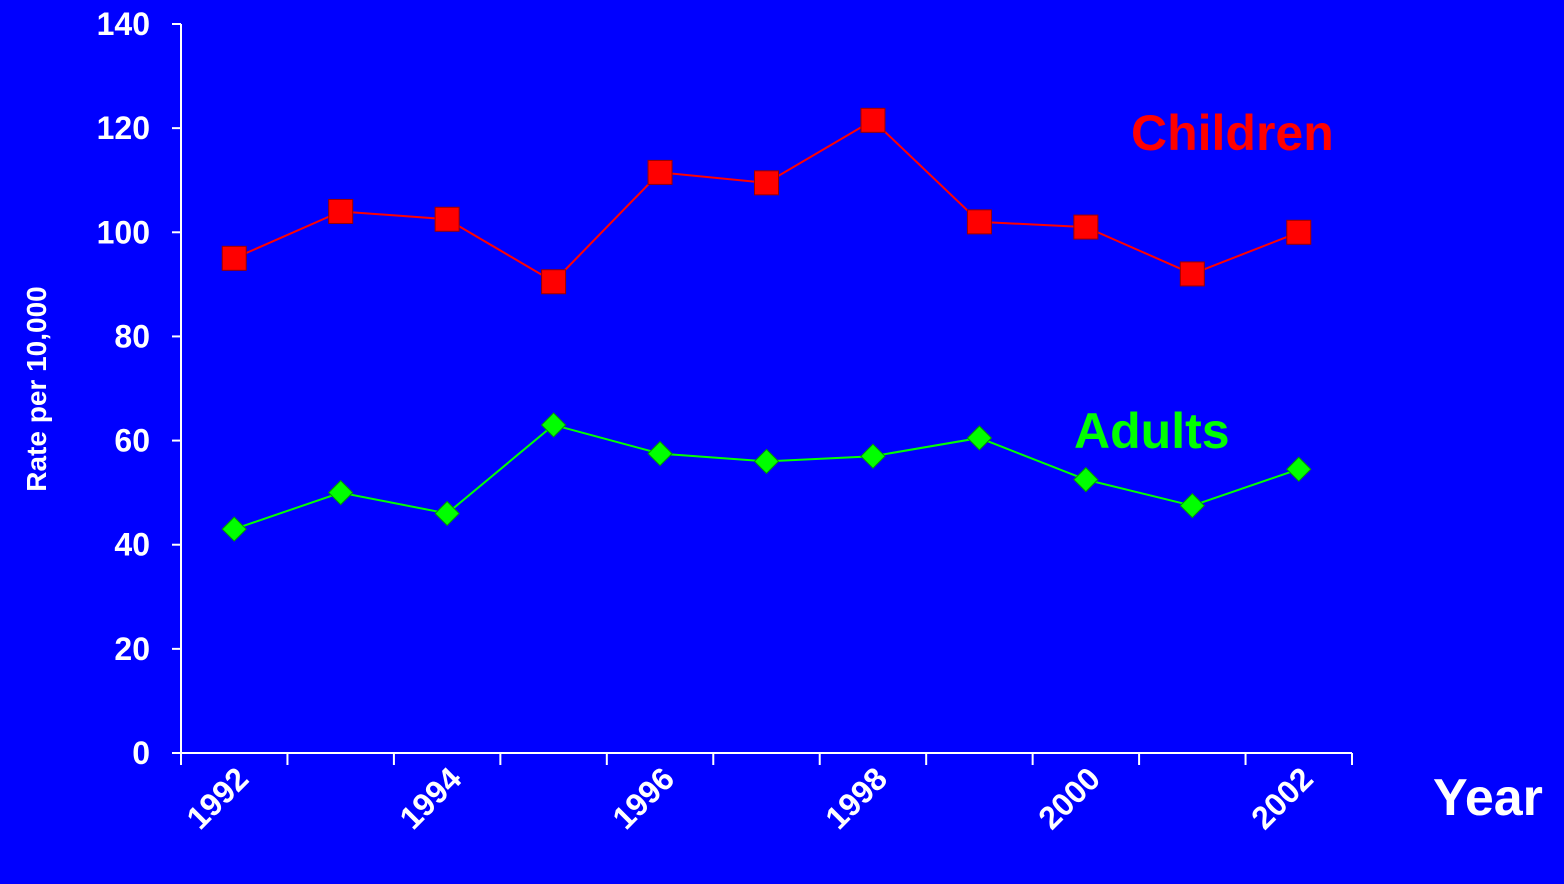 This screenshot has height=884, width=1564. I want to click on x-axis-label: Year, so click(1488, 798).